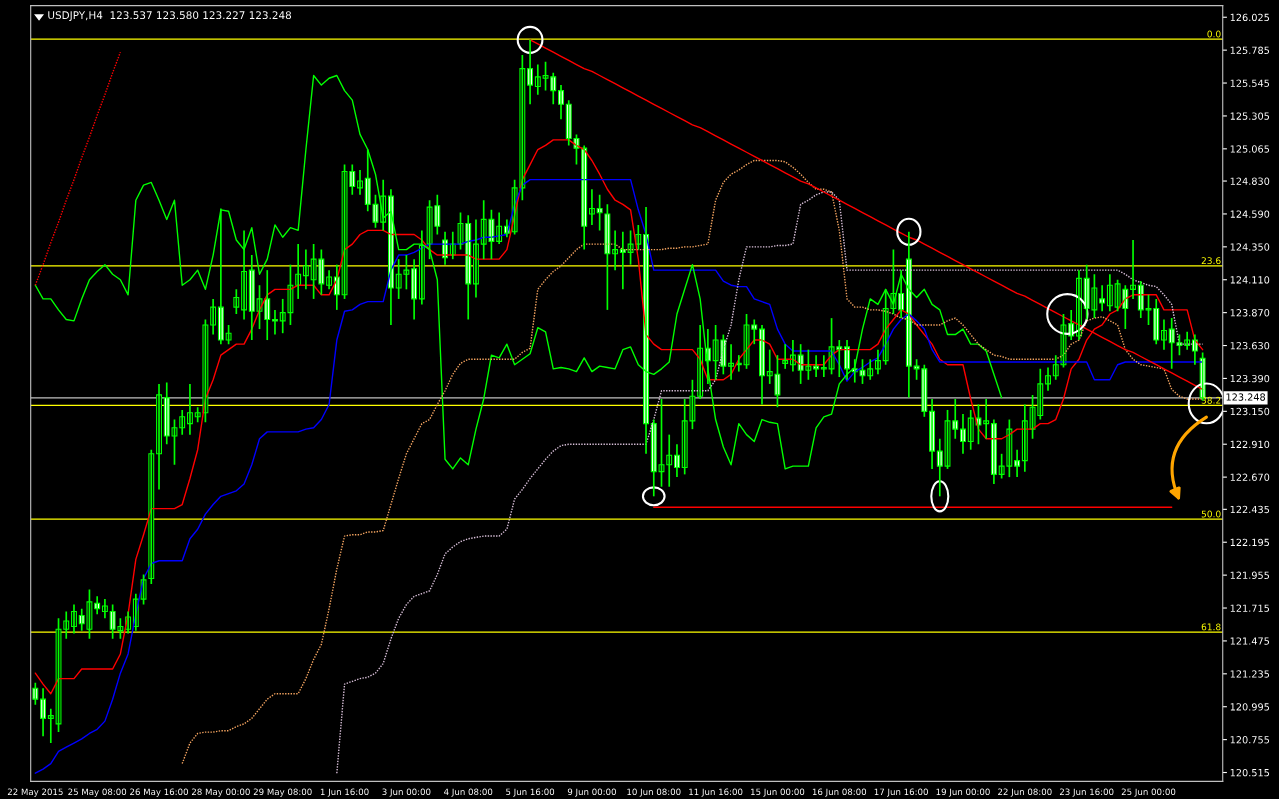  Describe the element at coordinates (1250, 674) in the screenshot. I see `y-tick-label: 121.235` at that location.